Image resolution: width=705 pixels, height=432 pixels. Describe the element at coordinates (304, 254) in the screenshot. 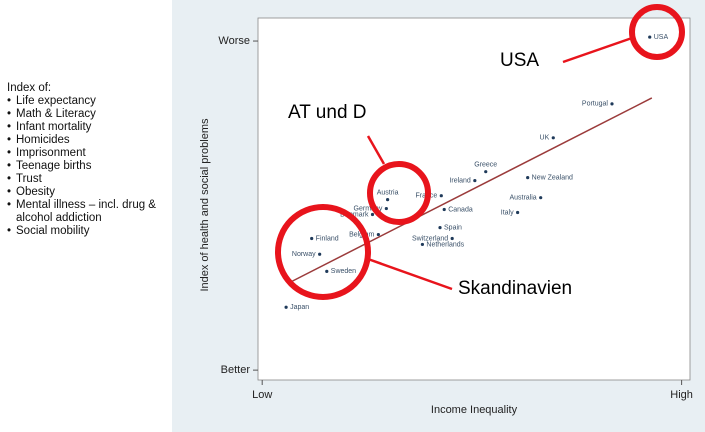

I see `point-label: Norway` at that location.